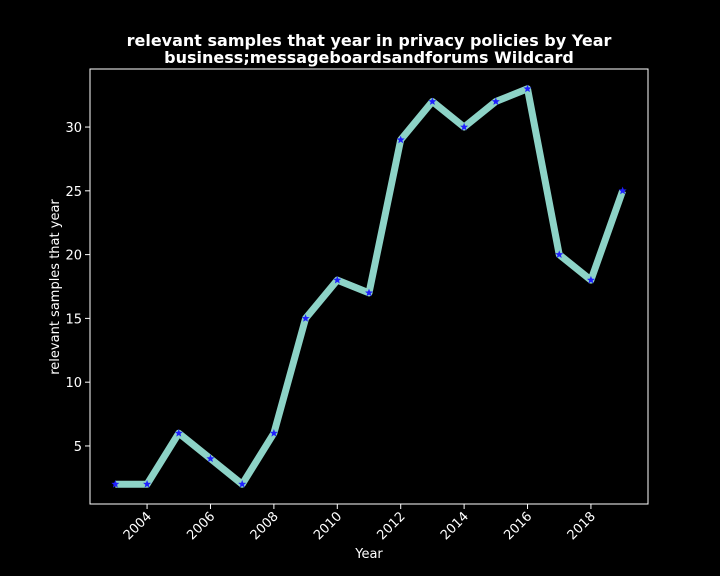 The height and width of the screenshot is (576, 720). I want to click on x-tick-label: 2014, so click(455, 526).